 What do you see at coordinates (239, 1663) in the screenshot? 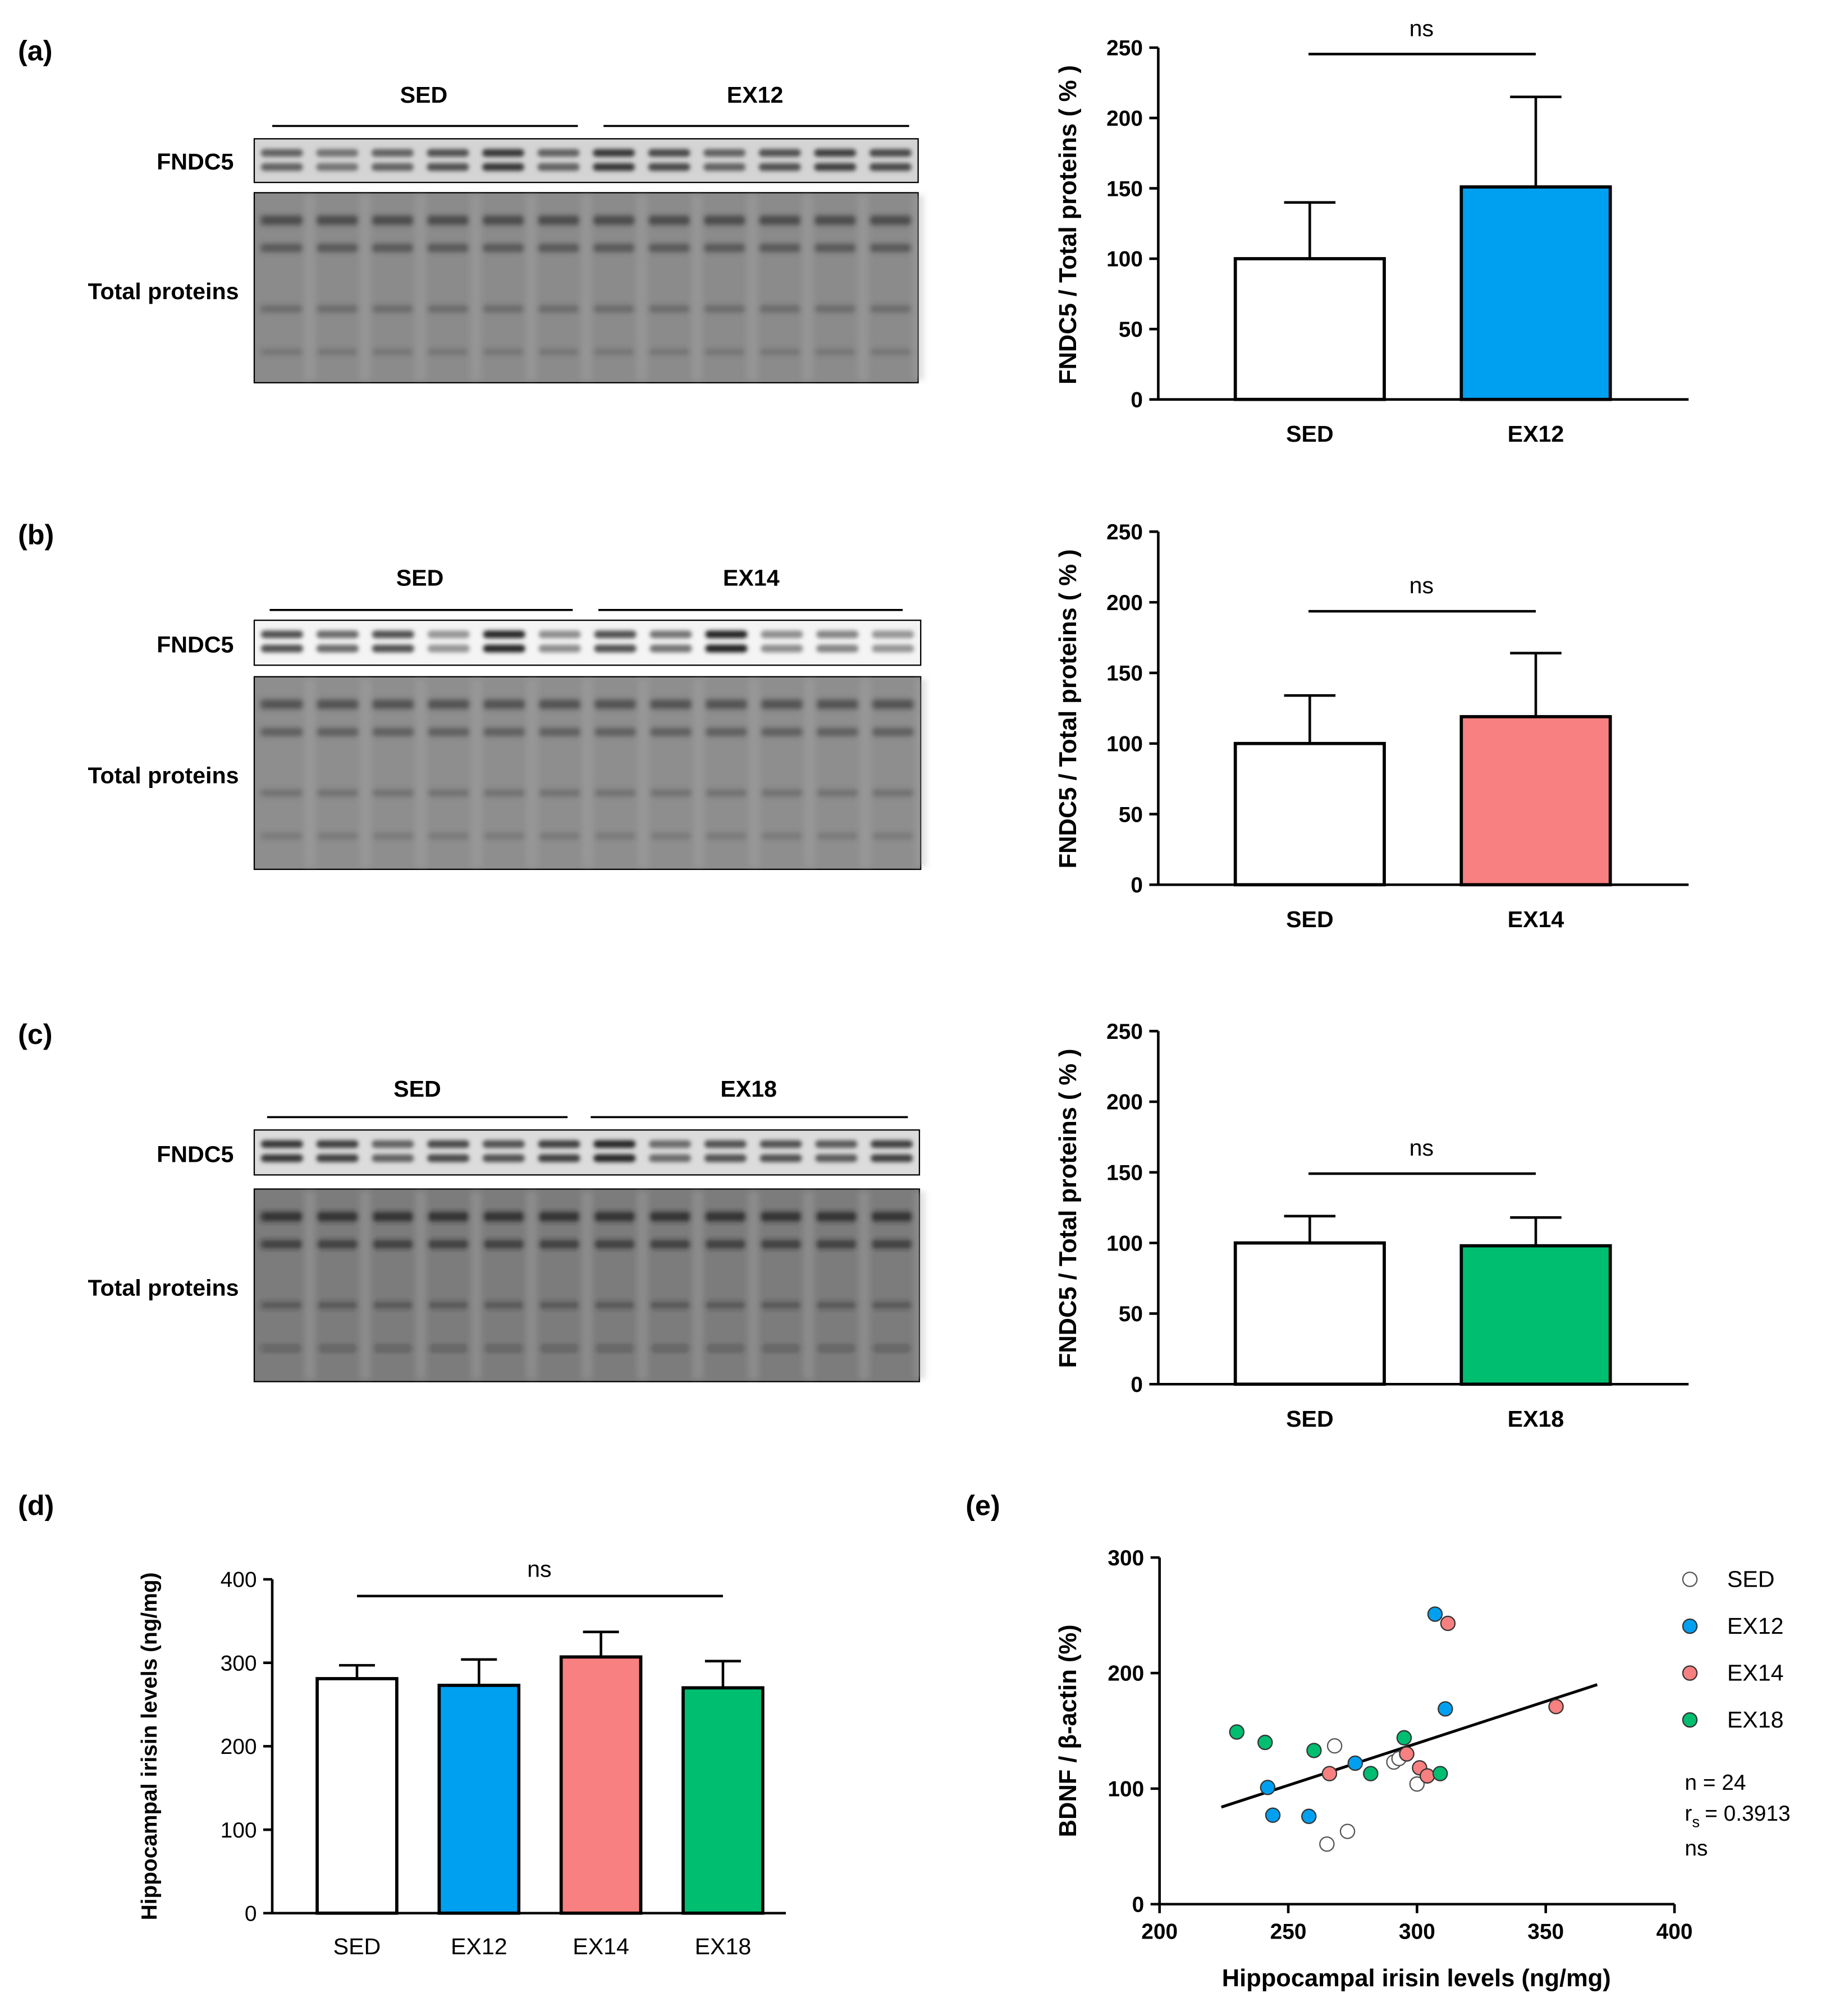
I see `chart-d-y-tick-label: 300` at bounding box center [239, 1663].